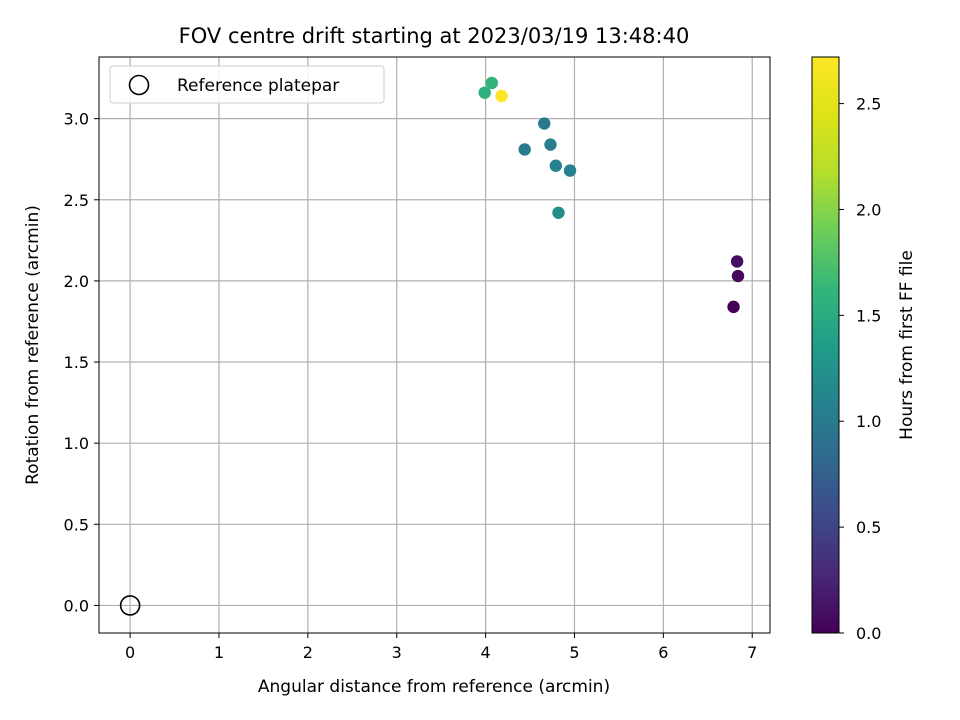 Image resolution: width=960 pixels, height=720 pixels. Describe the element at coordinates (308, 652) in the screenshot. I see `x-tick-label: 2` at that location.